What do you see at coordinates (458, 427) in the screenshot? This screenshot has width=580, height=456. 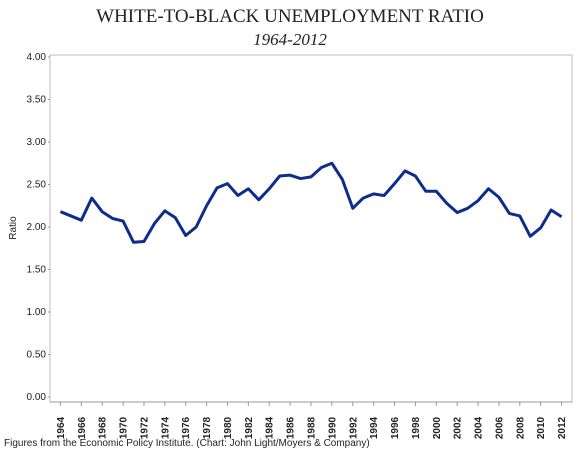 I see `x-tick-label: 2002` at bounding box center [458, 427].